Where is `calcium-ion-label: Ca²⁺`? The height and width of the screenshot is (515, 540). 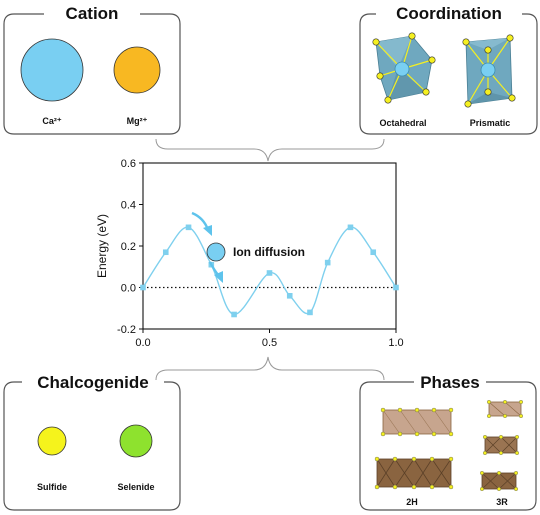
calcium-ion-label: Ca²⁺ is located at coordinates (52, 121).